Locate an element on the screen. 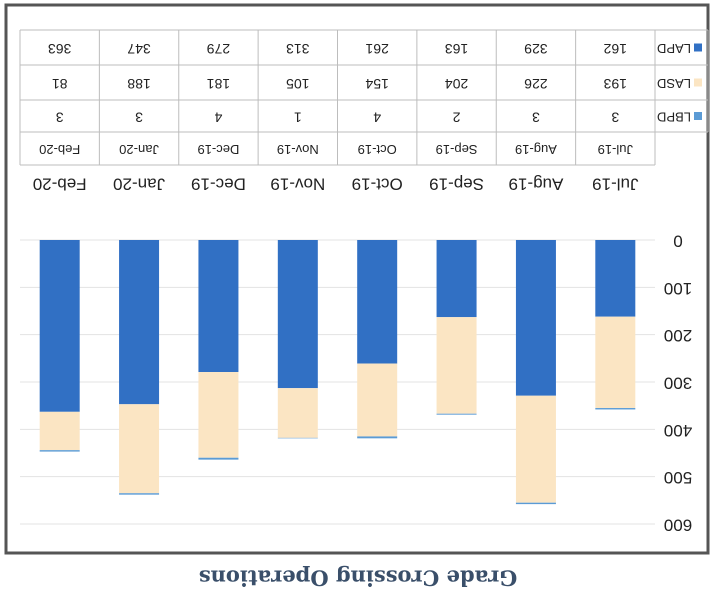  table-header: Feb-20 is located at coordinates (59, 149).